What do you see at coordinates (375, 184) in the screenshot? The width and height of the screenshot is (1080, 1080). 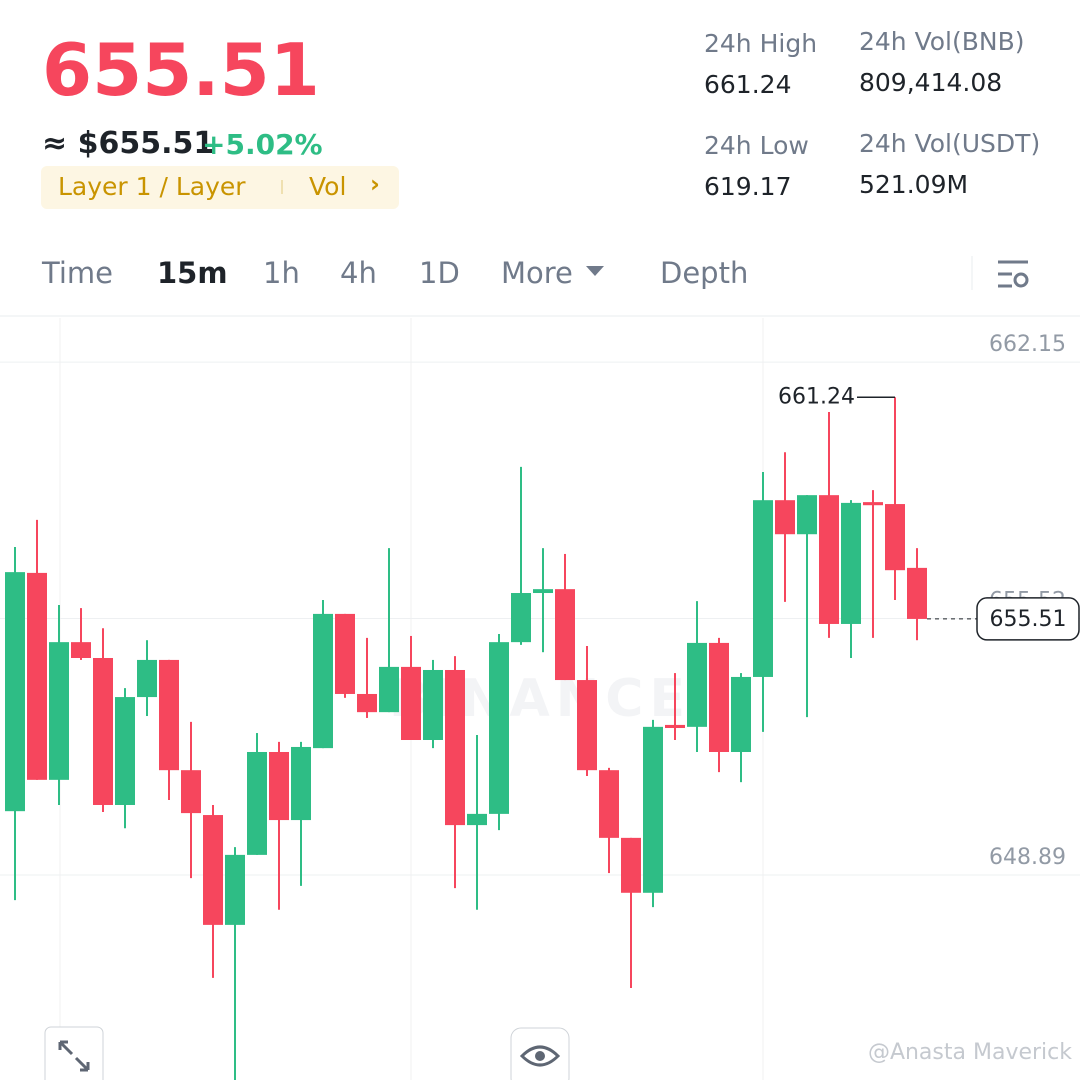 I see `chevron: ›` at bounding box center [375, 184].